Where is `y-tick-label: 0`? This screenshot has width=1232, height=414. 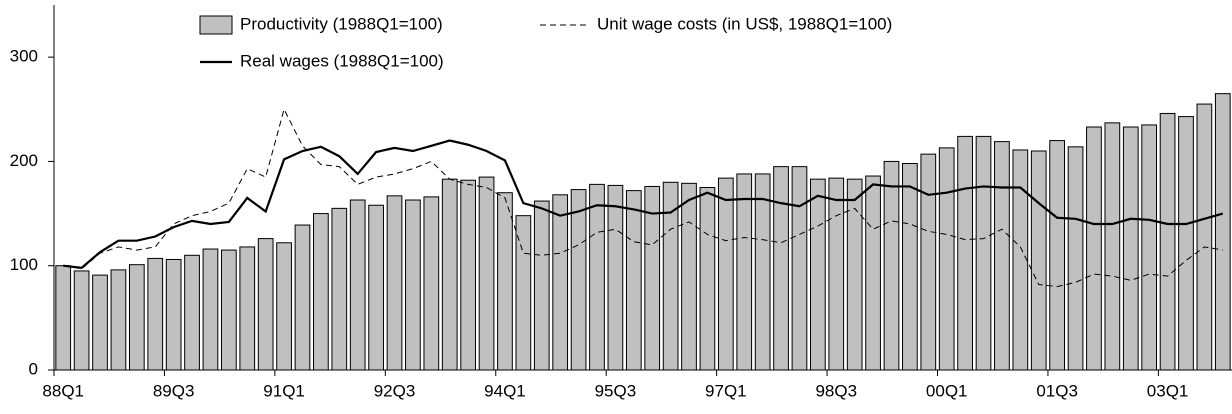 y-tick-label: 0 is located at coordinates (33, 368).